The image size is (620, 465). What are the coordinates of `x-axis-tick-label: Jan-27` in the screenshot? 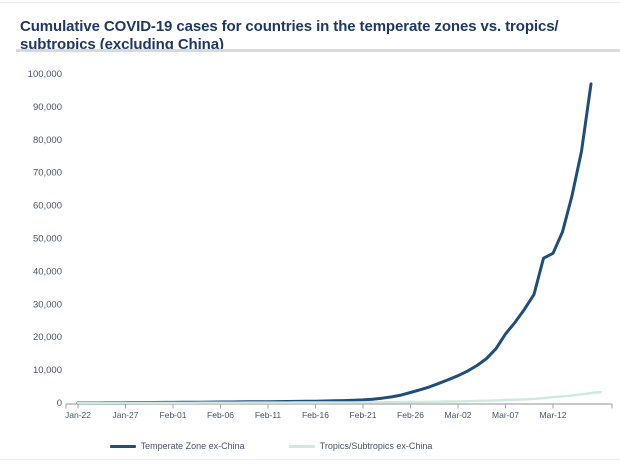 It's located at (126, 415).